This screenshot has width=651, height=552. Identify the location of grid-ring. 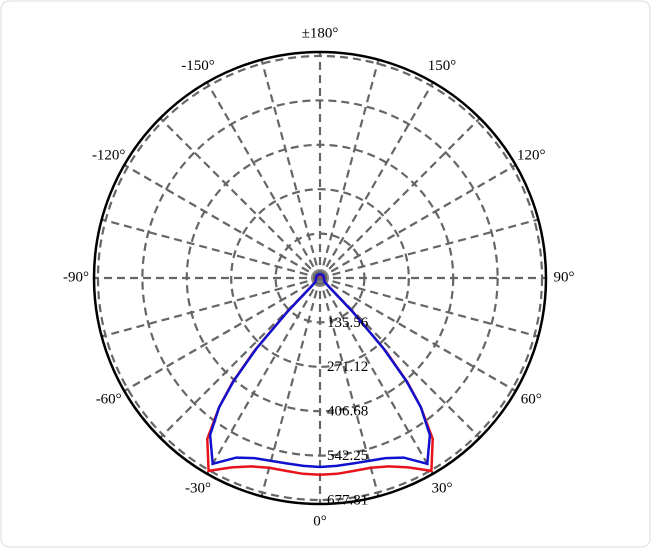
(320, 278).